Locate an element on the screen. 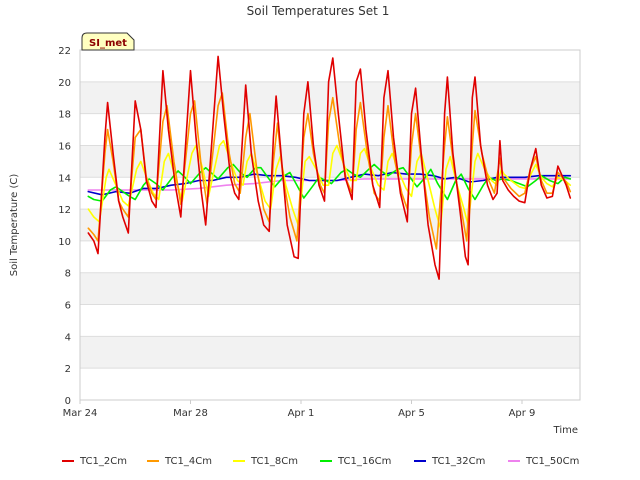  y-tick-label: 12 is located at coordinates (64, 210).